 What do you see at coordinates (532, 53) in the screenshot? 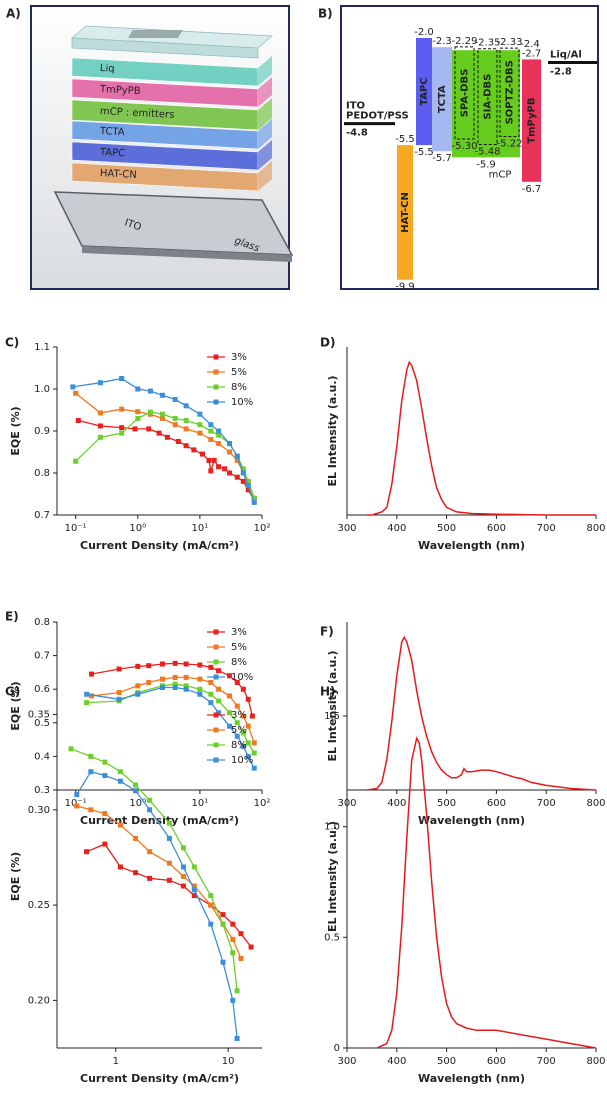
I see `lumo-label: -2.7` at bounding box center [532, 53].